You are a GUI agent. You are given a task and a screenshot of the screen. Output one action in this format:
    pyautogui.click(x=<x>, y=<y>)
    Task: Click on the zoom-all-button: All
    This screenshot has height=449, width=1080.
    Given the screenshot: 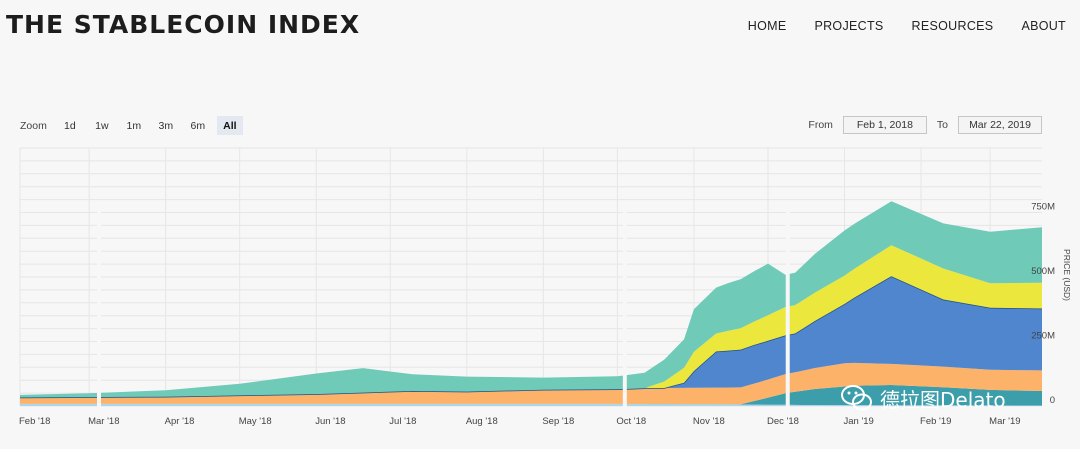 What is the action you would take?
    pyautogui.click(x=229, y=125)
    